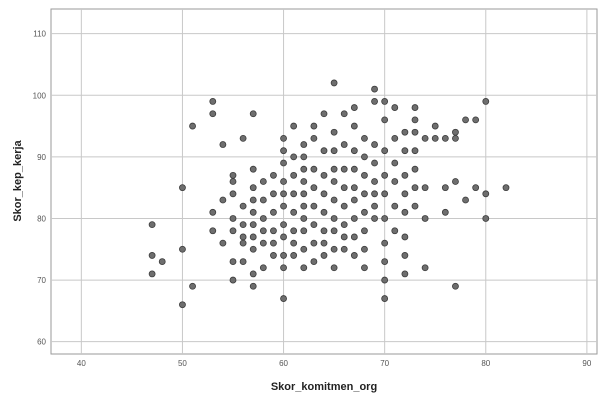 This screenshot has width=599, height=396. What do you see at coordinates (334, 363) in the screenshot?
I see `x-tick-labels: 40 50 60 70 80 90` at bounding box center [334, 363].